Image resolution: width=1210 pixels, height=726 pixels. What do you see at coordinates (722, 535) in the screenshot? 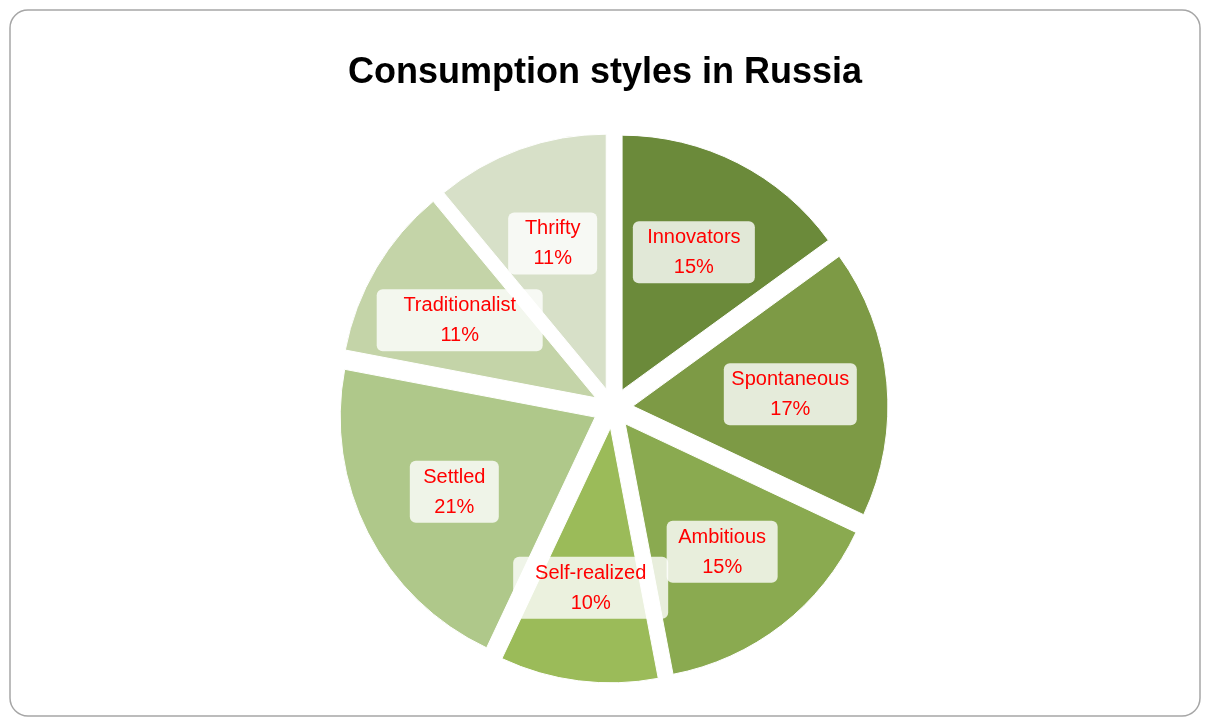
I see `slice-label: Ambitious` at bounding box center [722, 535].